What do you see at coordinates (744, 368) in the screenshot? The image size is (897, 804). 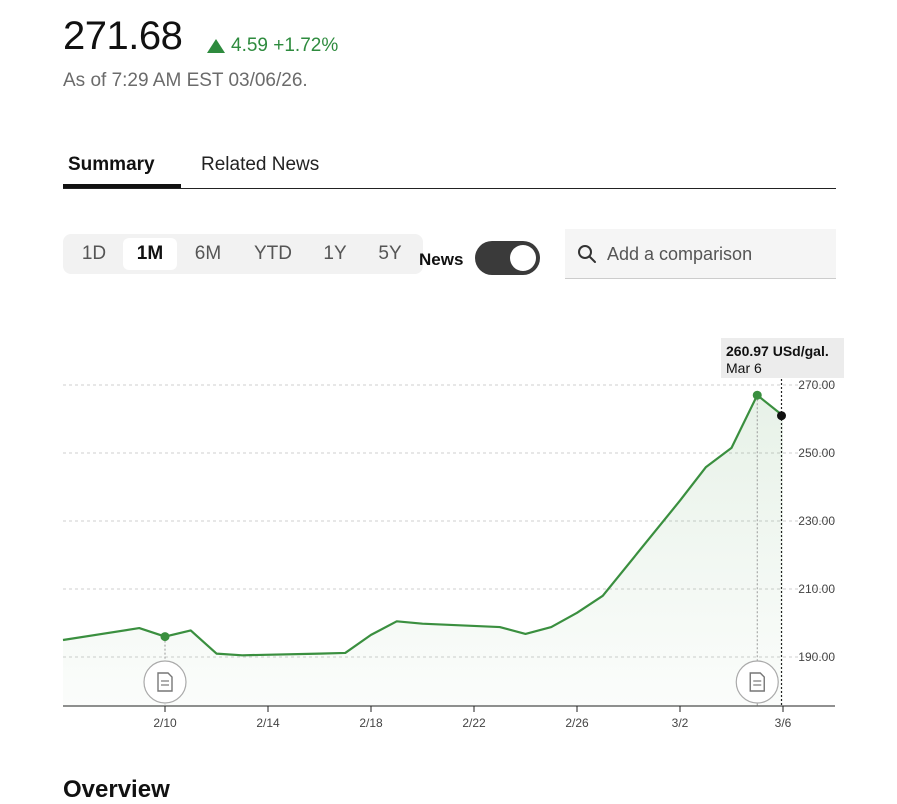 I see `tooltip-date: Mar 6` at bounding box center [744, 368].